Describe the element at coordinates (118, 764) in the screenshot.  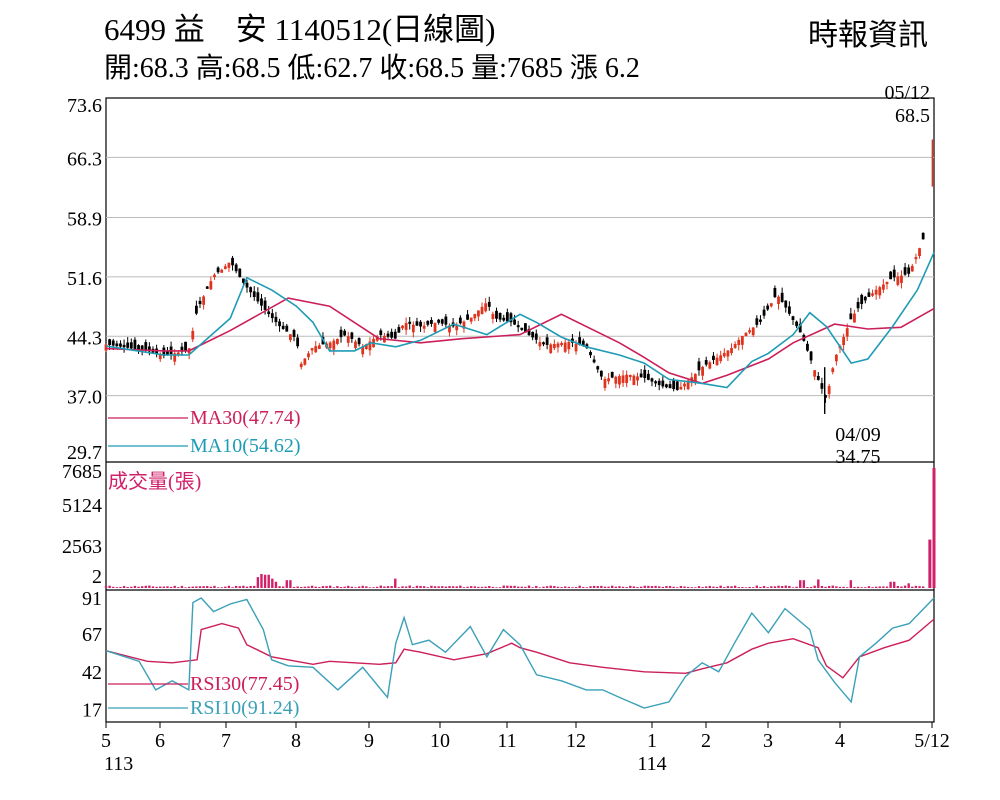
I see `year-label: 113` at that location.